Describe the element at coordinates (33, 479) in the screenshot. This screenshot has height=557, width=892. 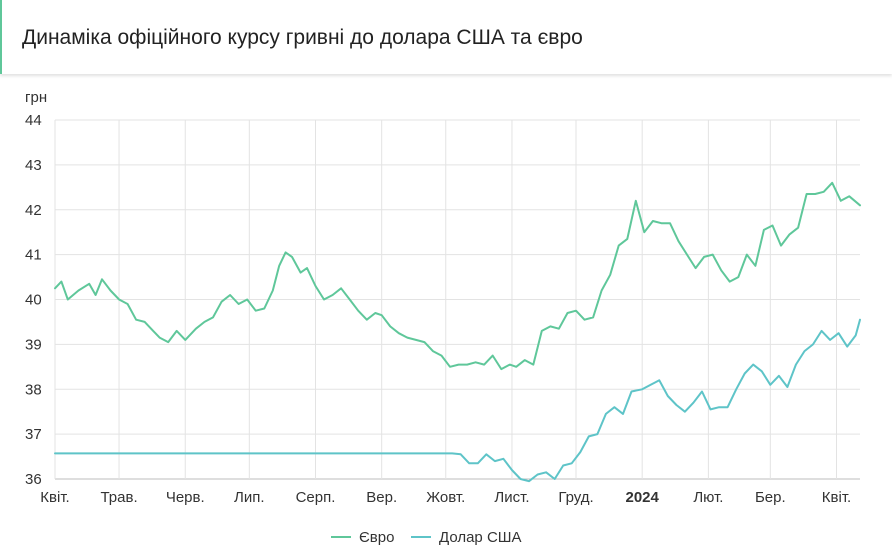
I see `y-tick-label: 36` at that location.